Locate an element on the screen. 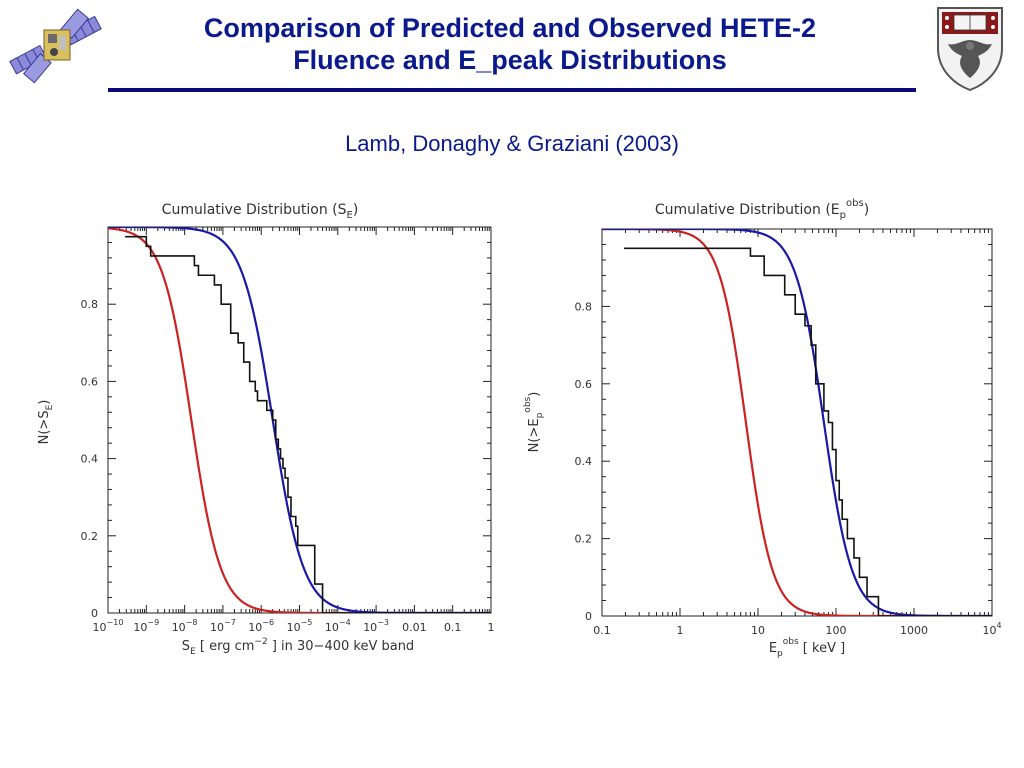 This screenshot has height=768, width=1024. x-tick-label: 10⁻⁴ is located at coordinates (338, 626).